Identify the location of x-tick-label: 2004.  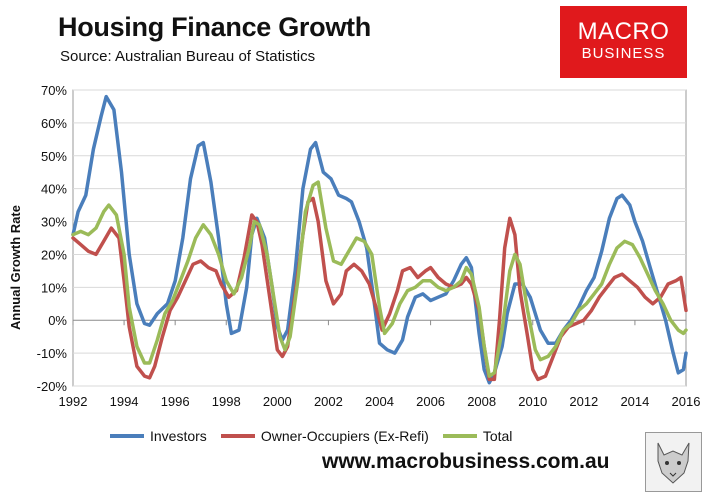
(379, 401).